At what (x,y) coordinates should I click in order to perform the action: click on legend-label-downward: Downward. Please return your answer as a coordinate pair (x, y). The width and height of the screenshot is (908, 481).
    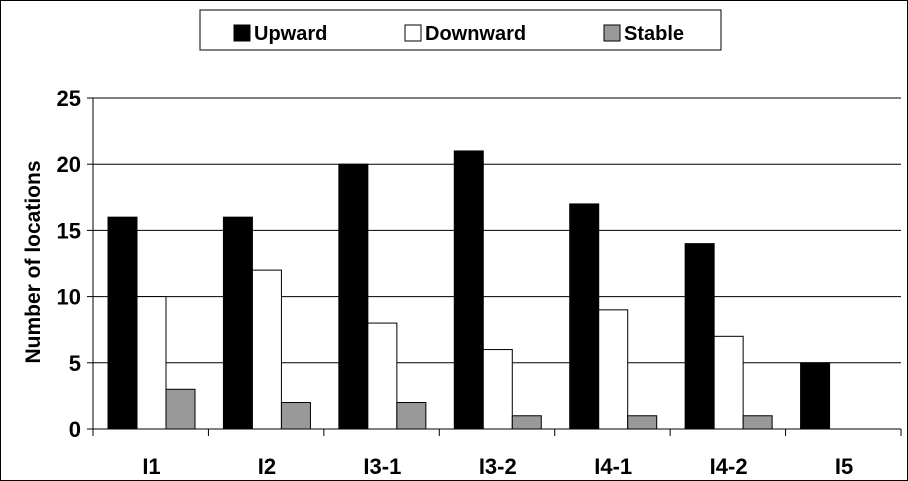
    Looking at the image, I should click on (475, 34).